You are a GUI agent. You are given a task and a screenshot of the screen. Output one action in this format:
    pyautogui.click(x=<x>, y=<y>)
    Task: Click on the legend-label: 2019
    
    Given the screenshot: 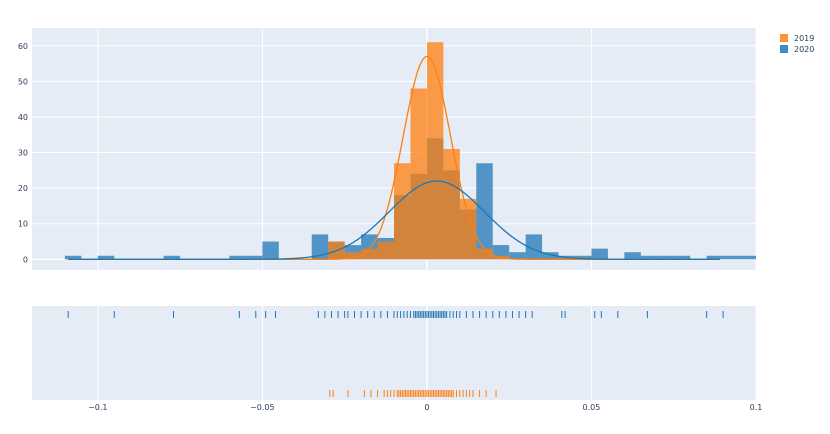 What is the action you would take?
    pyautogui.click(x=804, y=38)
    